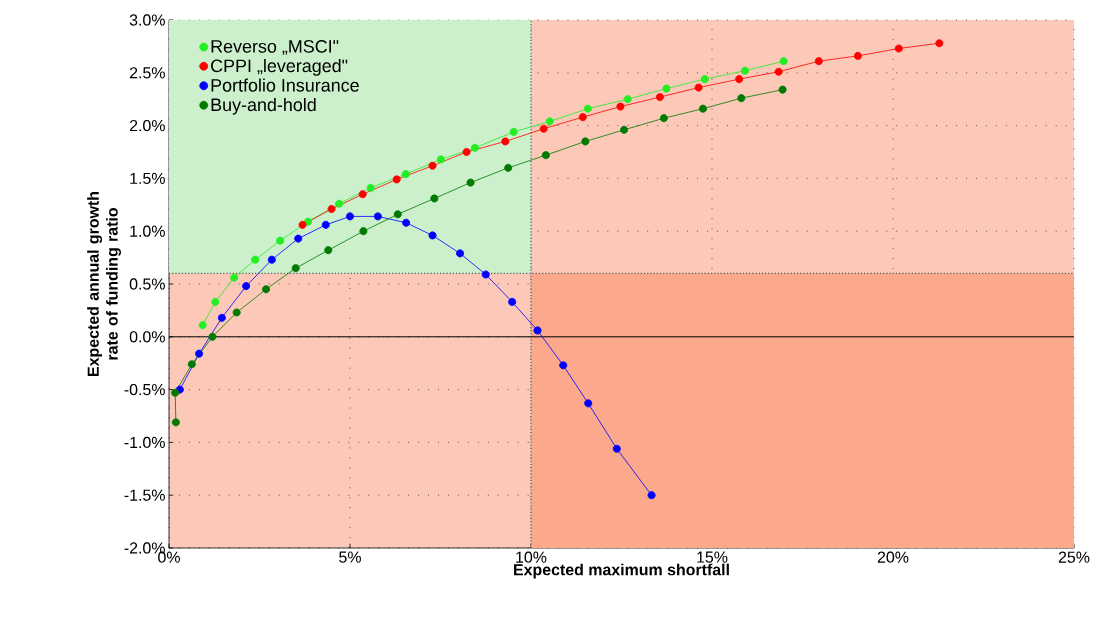 This screenshot has height=628, width=1108. What do you see at coordinates (263, 106) in the screenshot?
I see `legend-label: Buy-and-hold` at bounding box center [263, 106].